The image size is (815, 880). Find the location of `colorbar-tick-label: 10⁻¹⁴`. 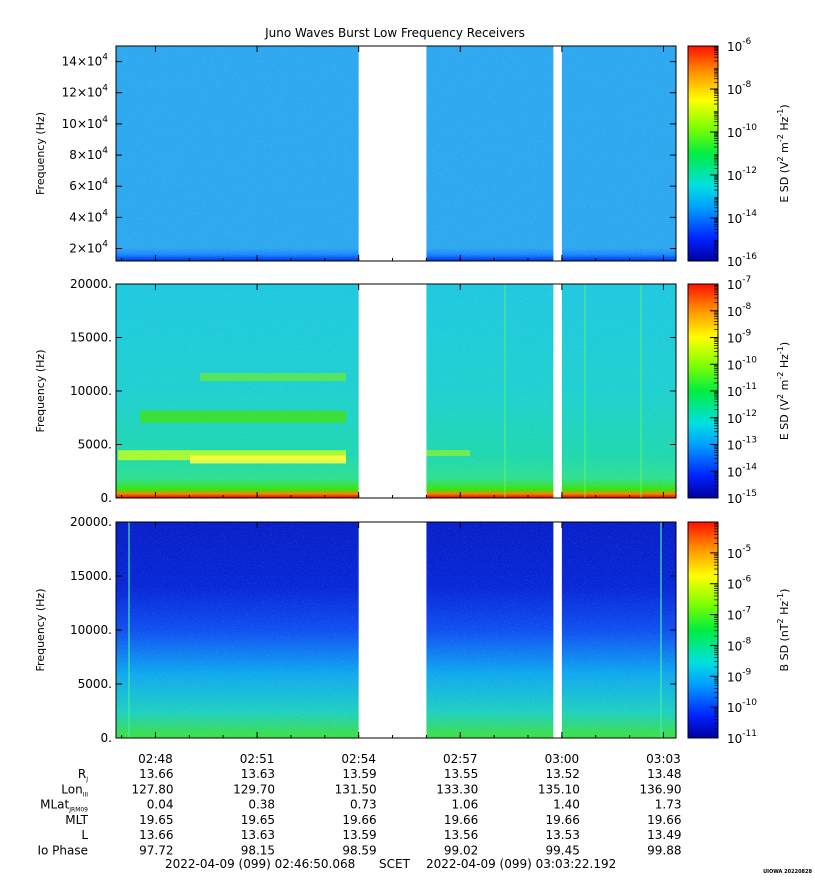

colorbar-tick-label: 10⁻¹⁴ is located at coordinates (742, 470).